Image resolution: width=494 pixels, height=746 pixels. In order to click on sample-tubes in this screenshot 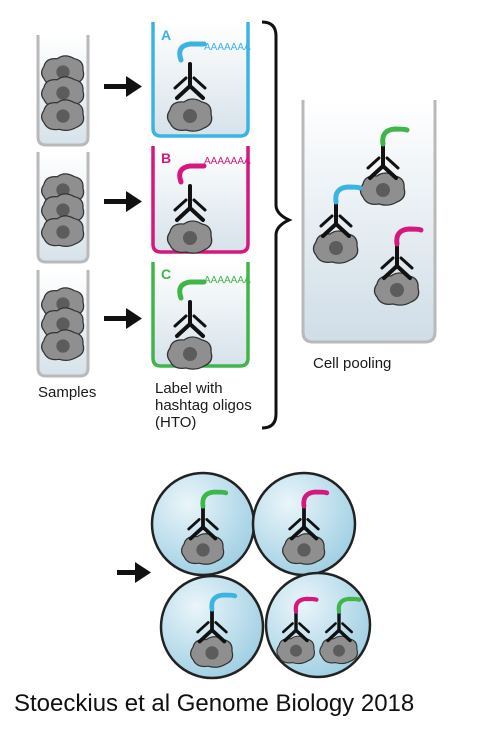, I will do `click(63, 206)`.